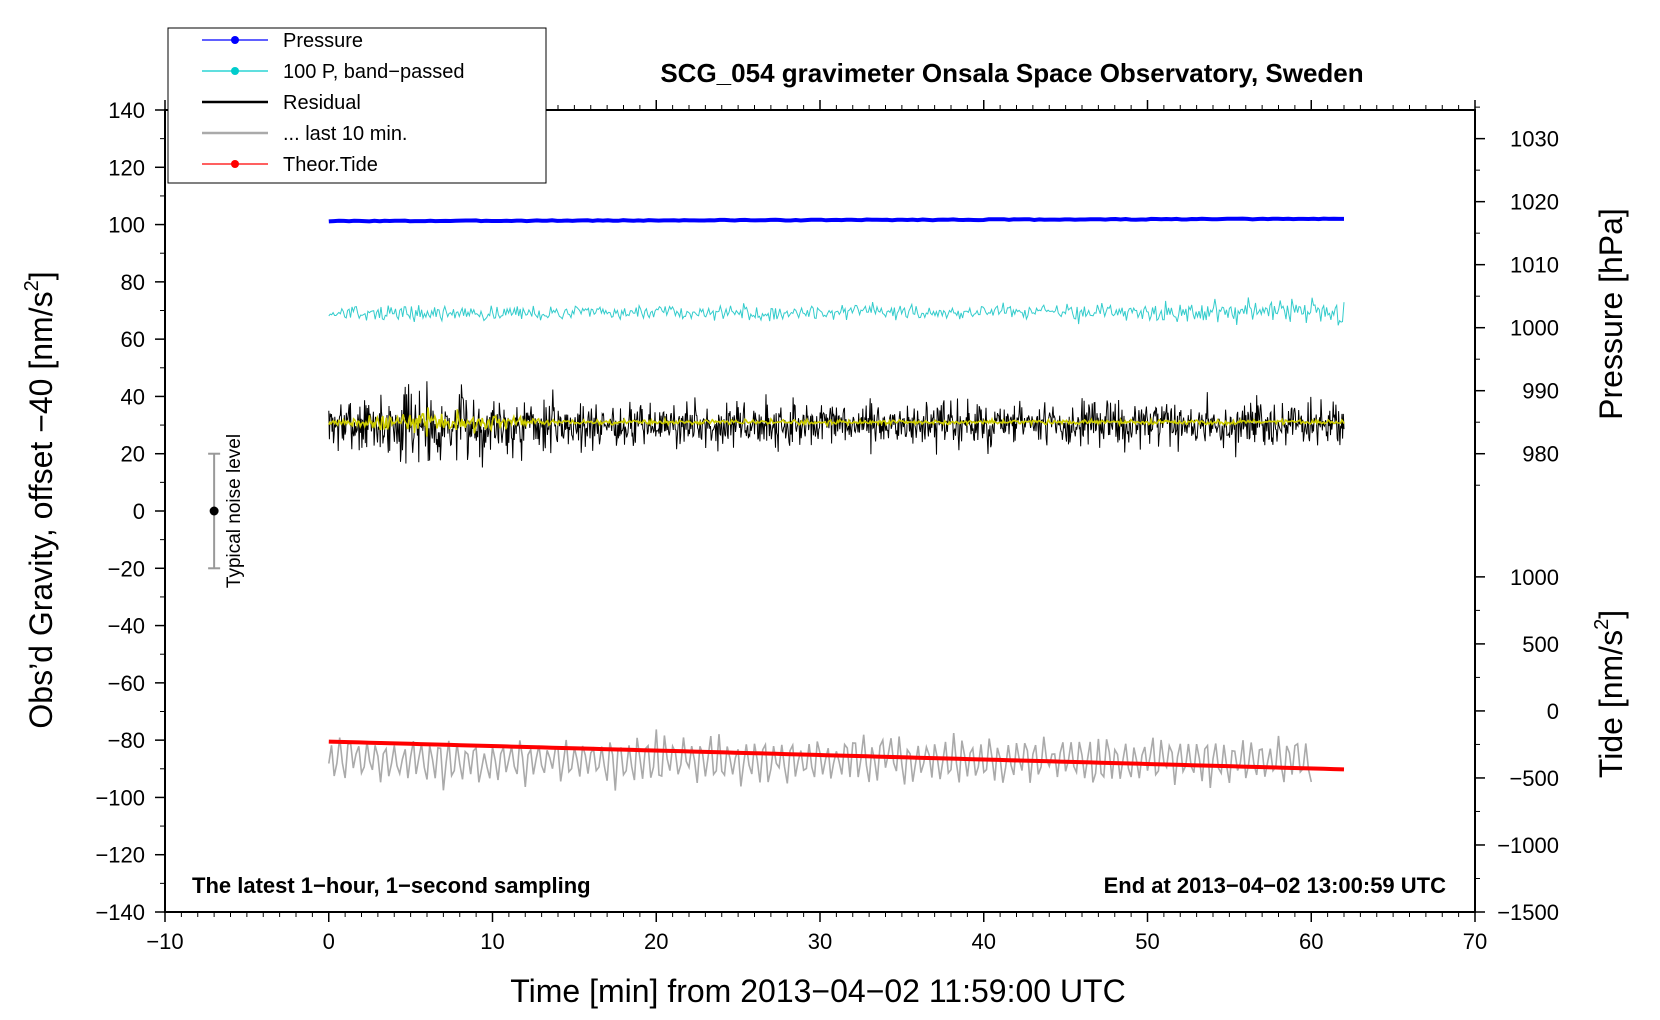  Describe the element at coordinates (1611, 614) in the screenshot. I see `y-axis-title-tide-end: ]` at that location.